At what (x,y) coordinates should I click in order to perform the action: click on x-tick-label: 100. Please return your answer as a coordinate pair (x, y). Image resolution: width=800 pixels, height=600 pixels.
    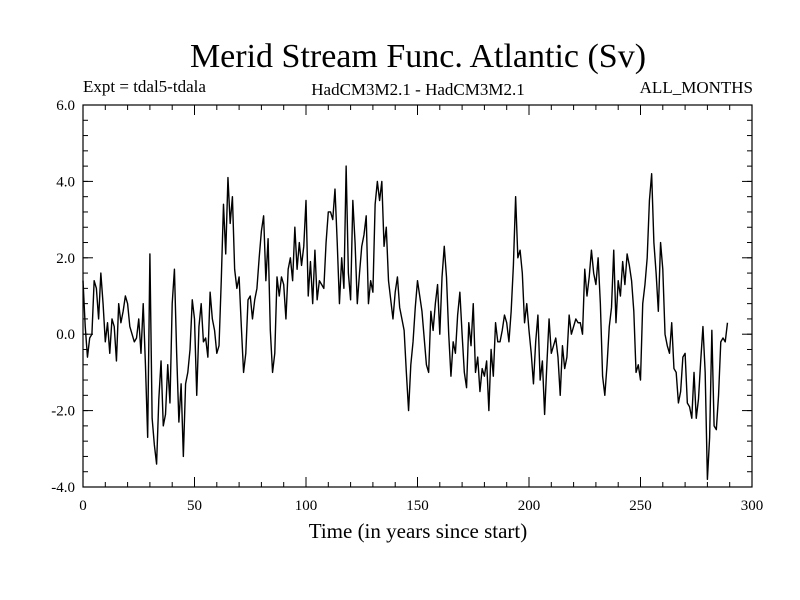
    Looking at the image, I should click on (306, 506).